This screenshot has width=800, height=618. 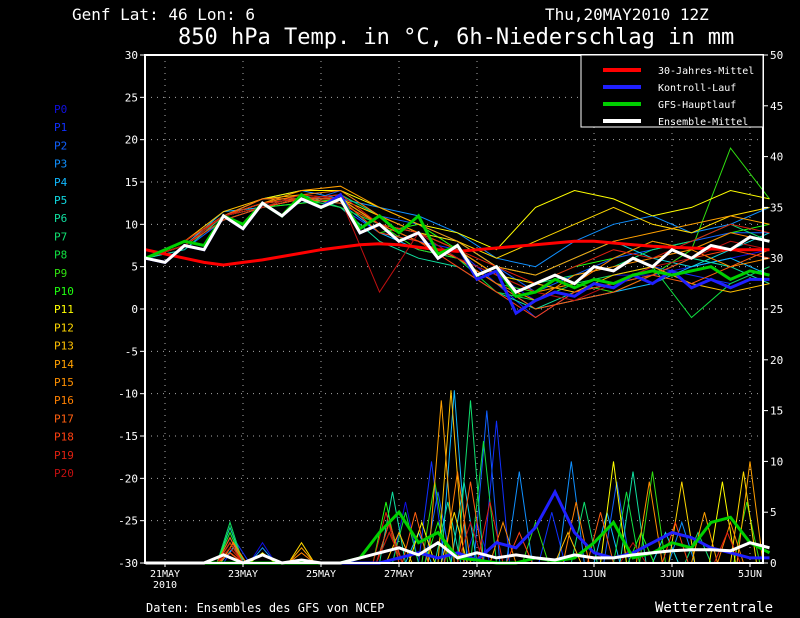 What do you see at coordinates (243, 574) in the screenshot?
I see `x-tick-label: 23MAY` at bounding box center [243, 574].